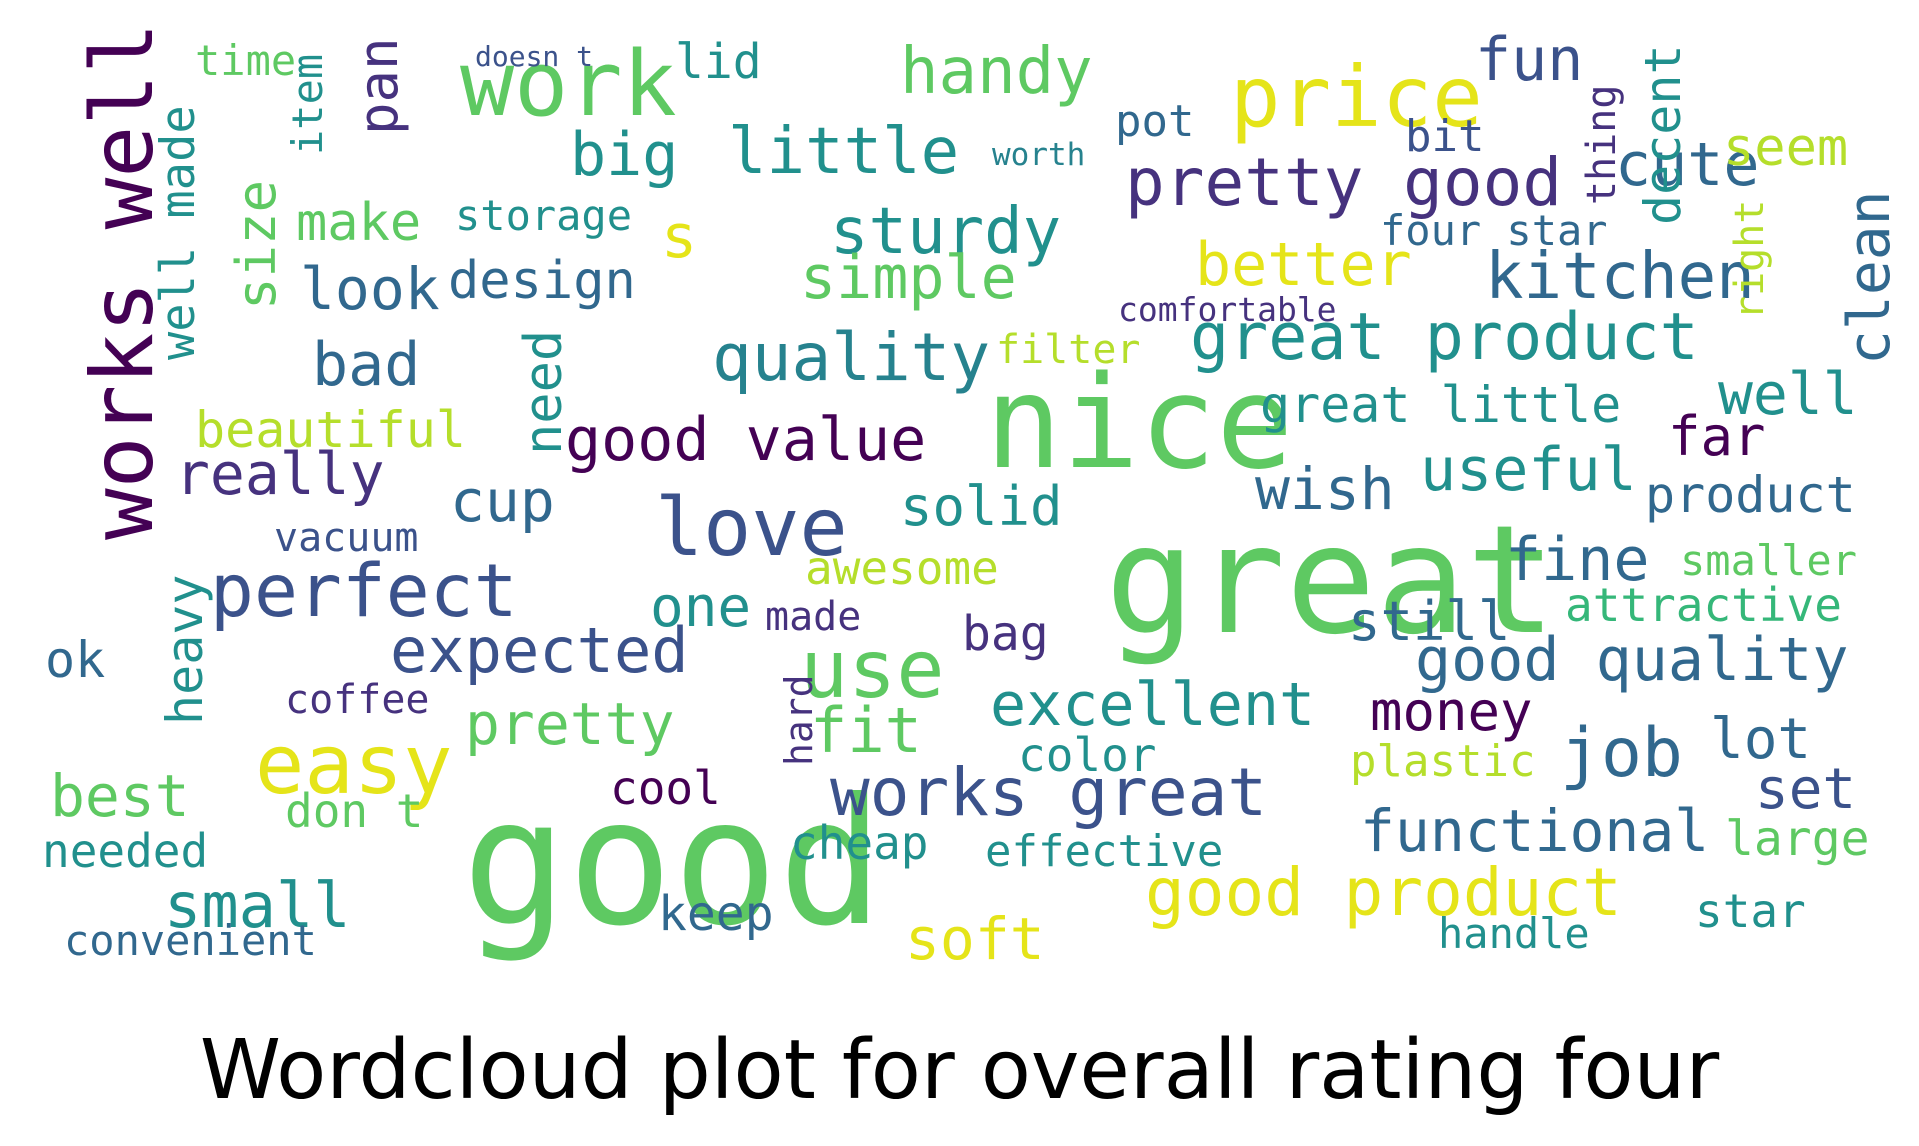 The height and width of the screenshot is (1146, 1919). I want to click on word-set: set, so click(1806, 789).